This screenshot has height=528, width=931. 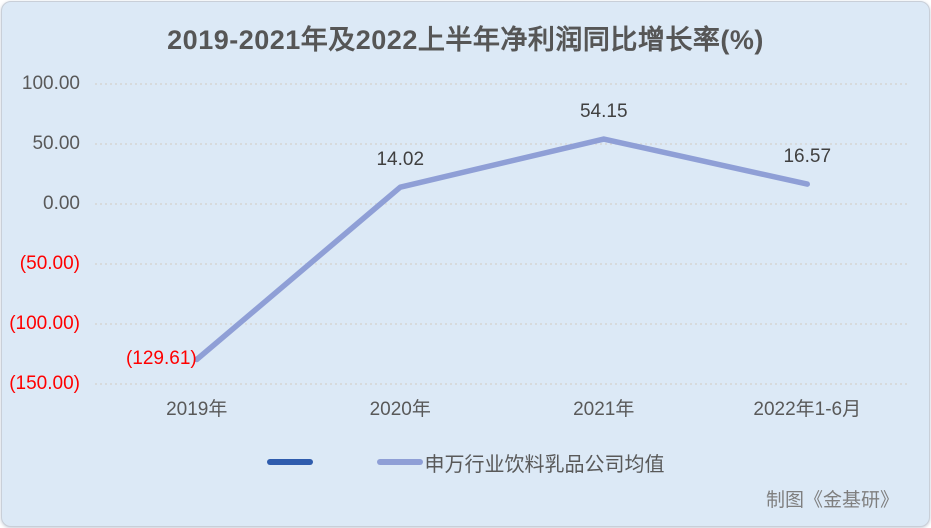 What do you see at coordinates (544, 464) in the screenshot?
I see `legend-label: 申万行业饮料乳品公司均值` at bounding box center [544, 464].